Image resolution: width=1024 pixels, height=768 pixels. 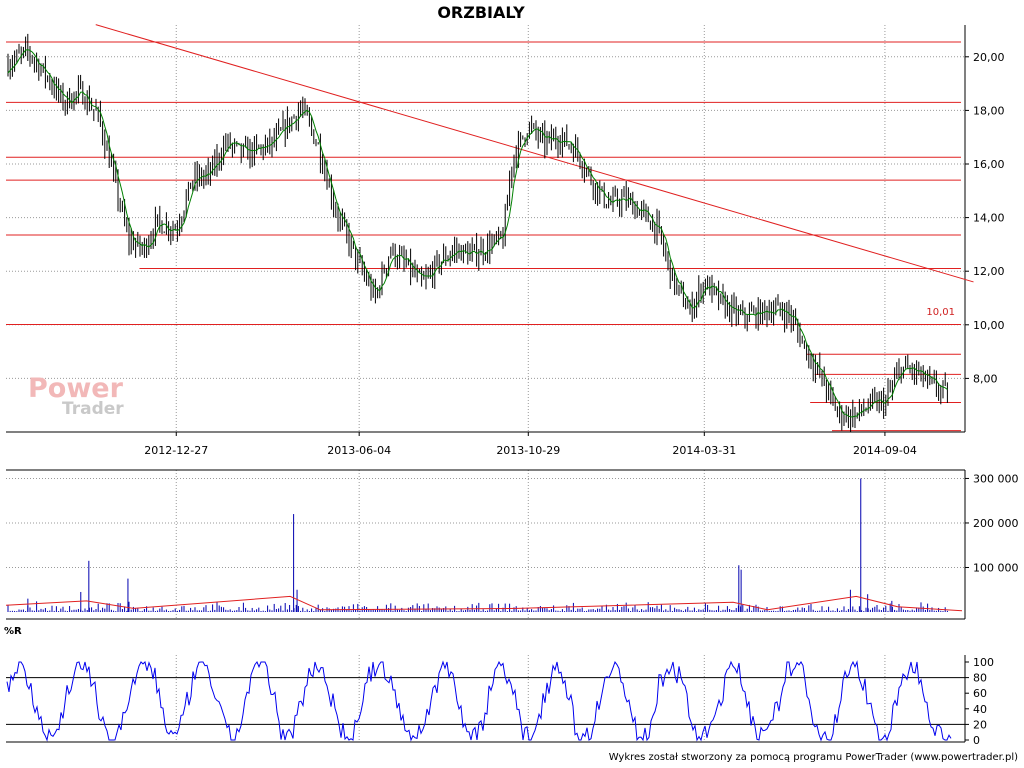 What do you see at coordinates (980, 678) in the screenshot?
I see `y-tick-label: 80` at bounding box center [980, 678].